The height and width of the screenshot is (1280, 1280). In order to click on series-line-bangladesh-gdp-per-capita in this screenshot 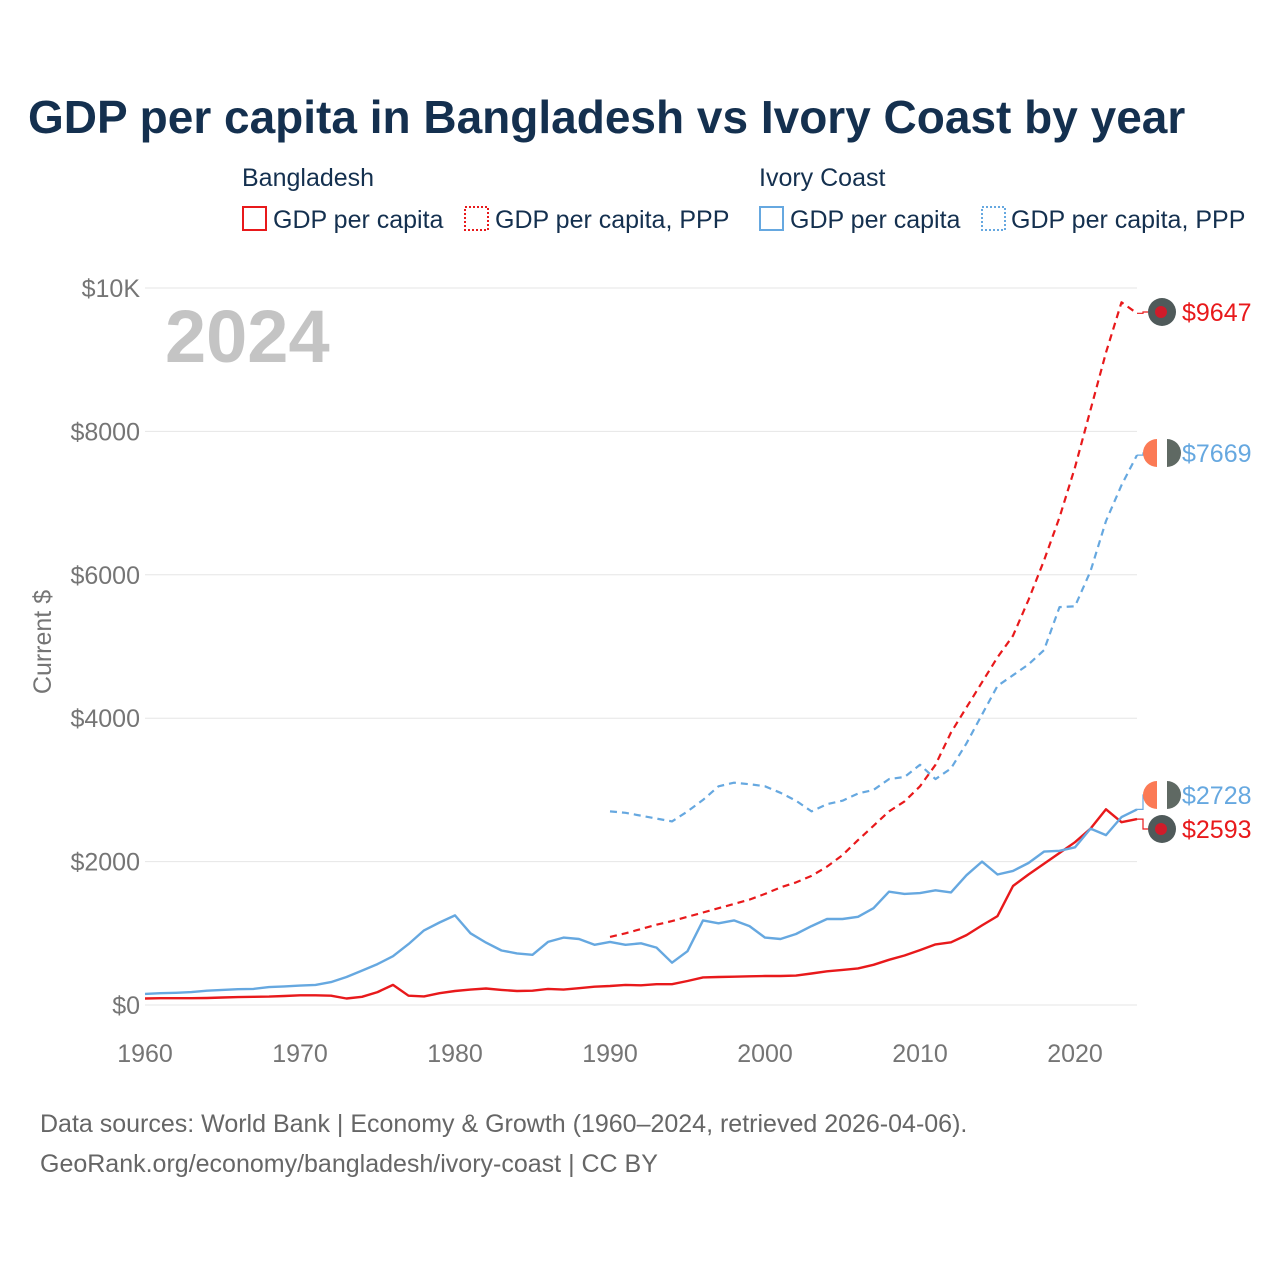, I will do `click(641, 904)`.